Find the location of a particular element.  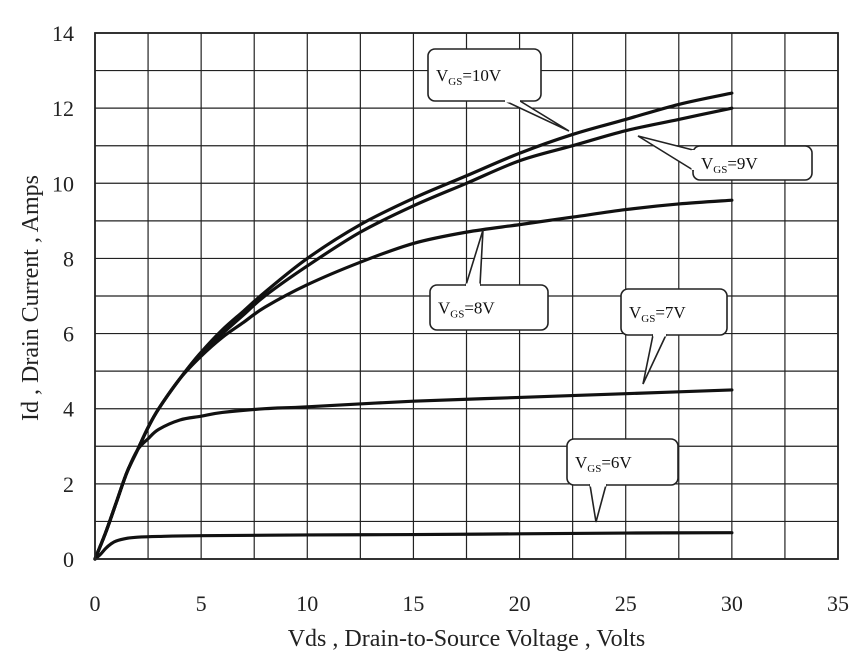

x-tick-label: 5 is located at coordinates (201, 603).